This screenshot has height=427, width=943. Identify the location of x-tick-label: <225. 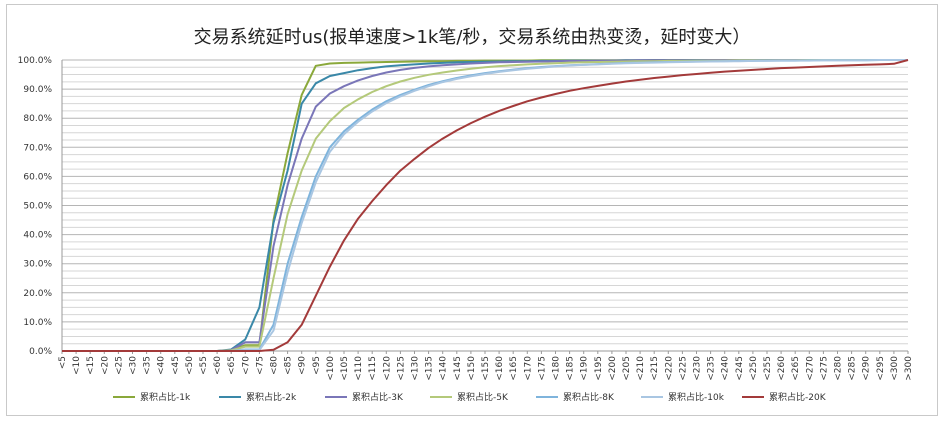
(683, 368).